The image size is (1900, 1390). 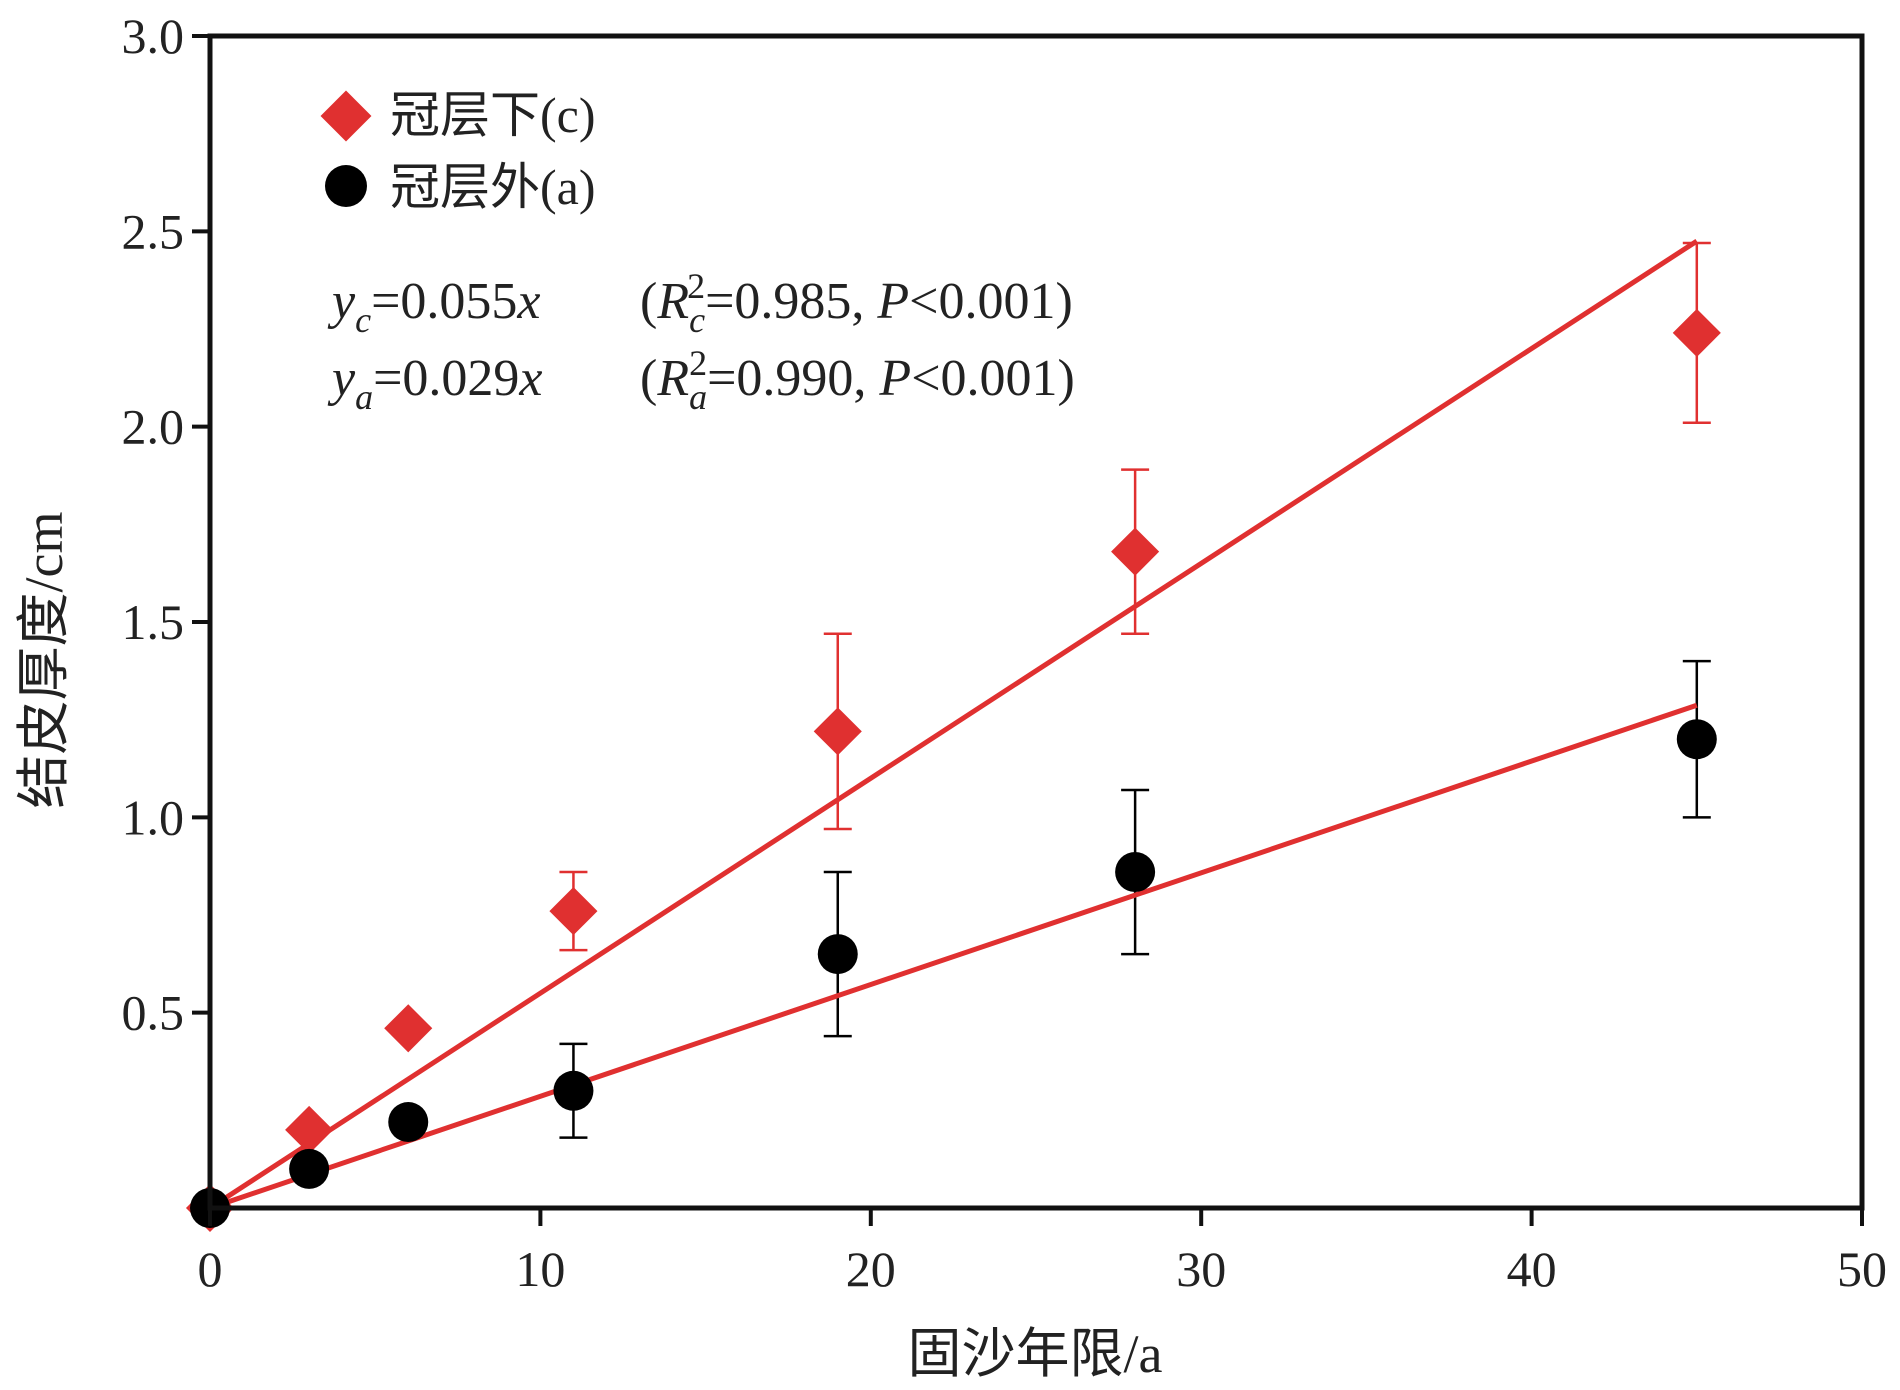 I want to click on y-tick-label: 3.0, so click(x=153, y=36).